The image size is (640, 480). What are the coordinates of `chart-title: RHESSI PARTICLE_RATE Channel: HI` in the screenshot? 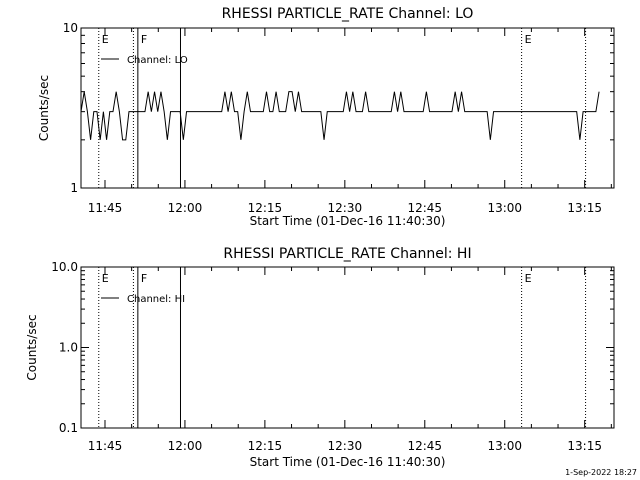 It's located at (347, 254).